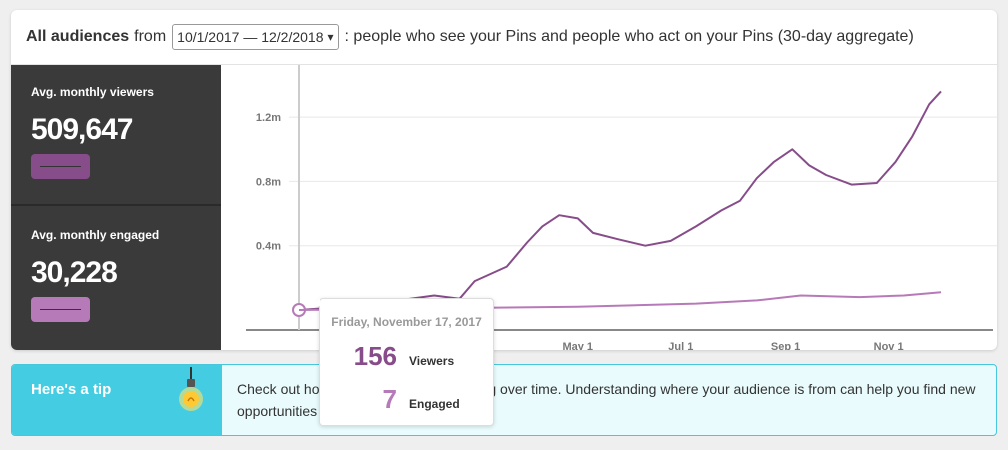 Image resolution: width=1008 pixels, height=450 pixels. I want to click on engaged-legend-swatch, so click(60, 309).